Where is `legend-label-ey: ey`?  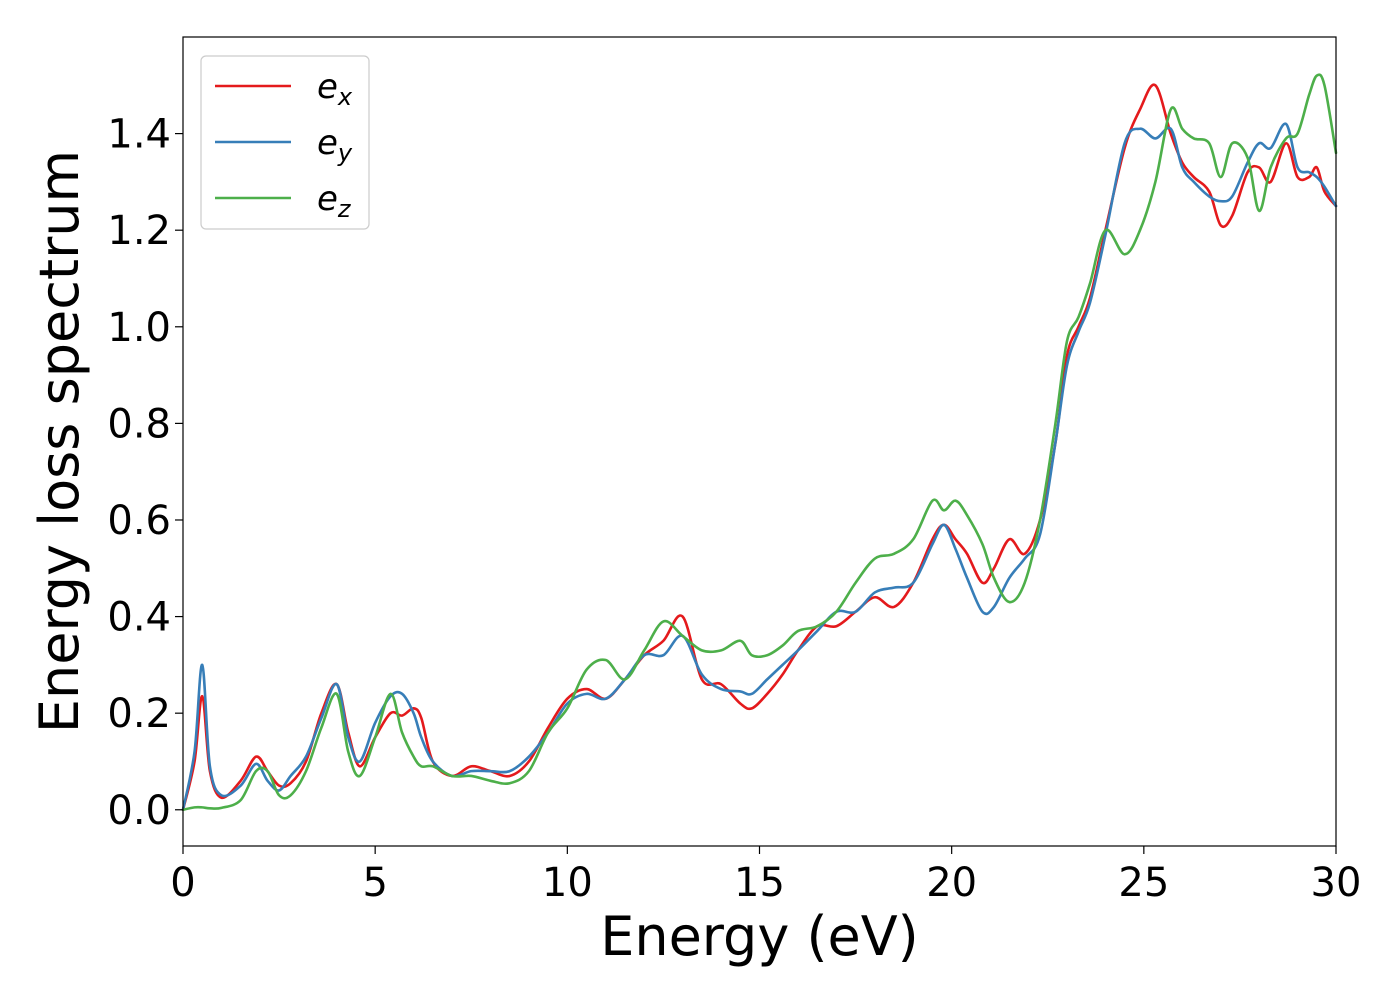 legend-label-ey: ey is located at coordinates (335, 145).